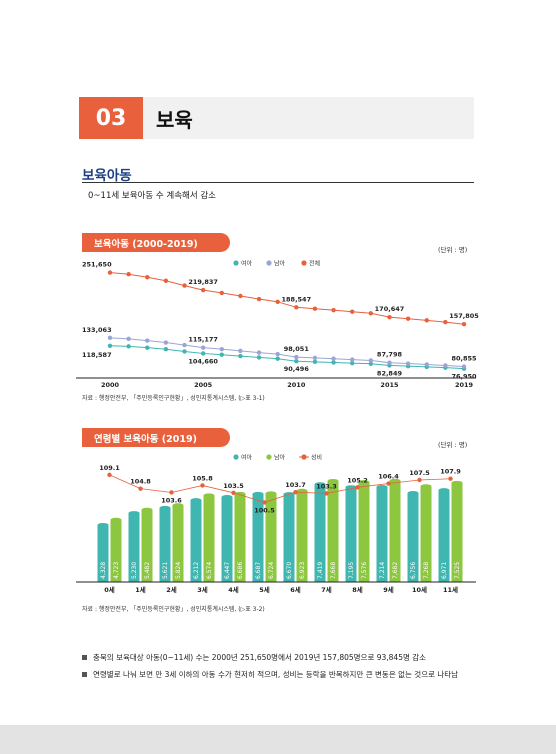  I want to click on bar-value-label: 5,824, so click(178, 570).